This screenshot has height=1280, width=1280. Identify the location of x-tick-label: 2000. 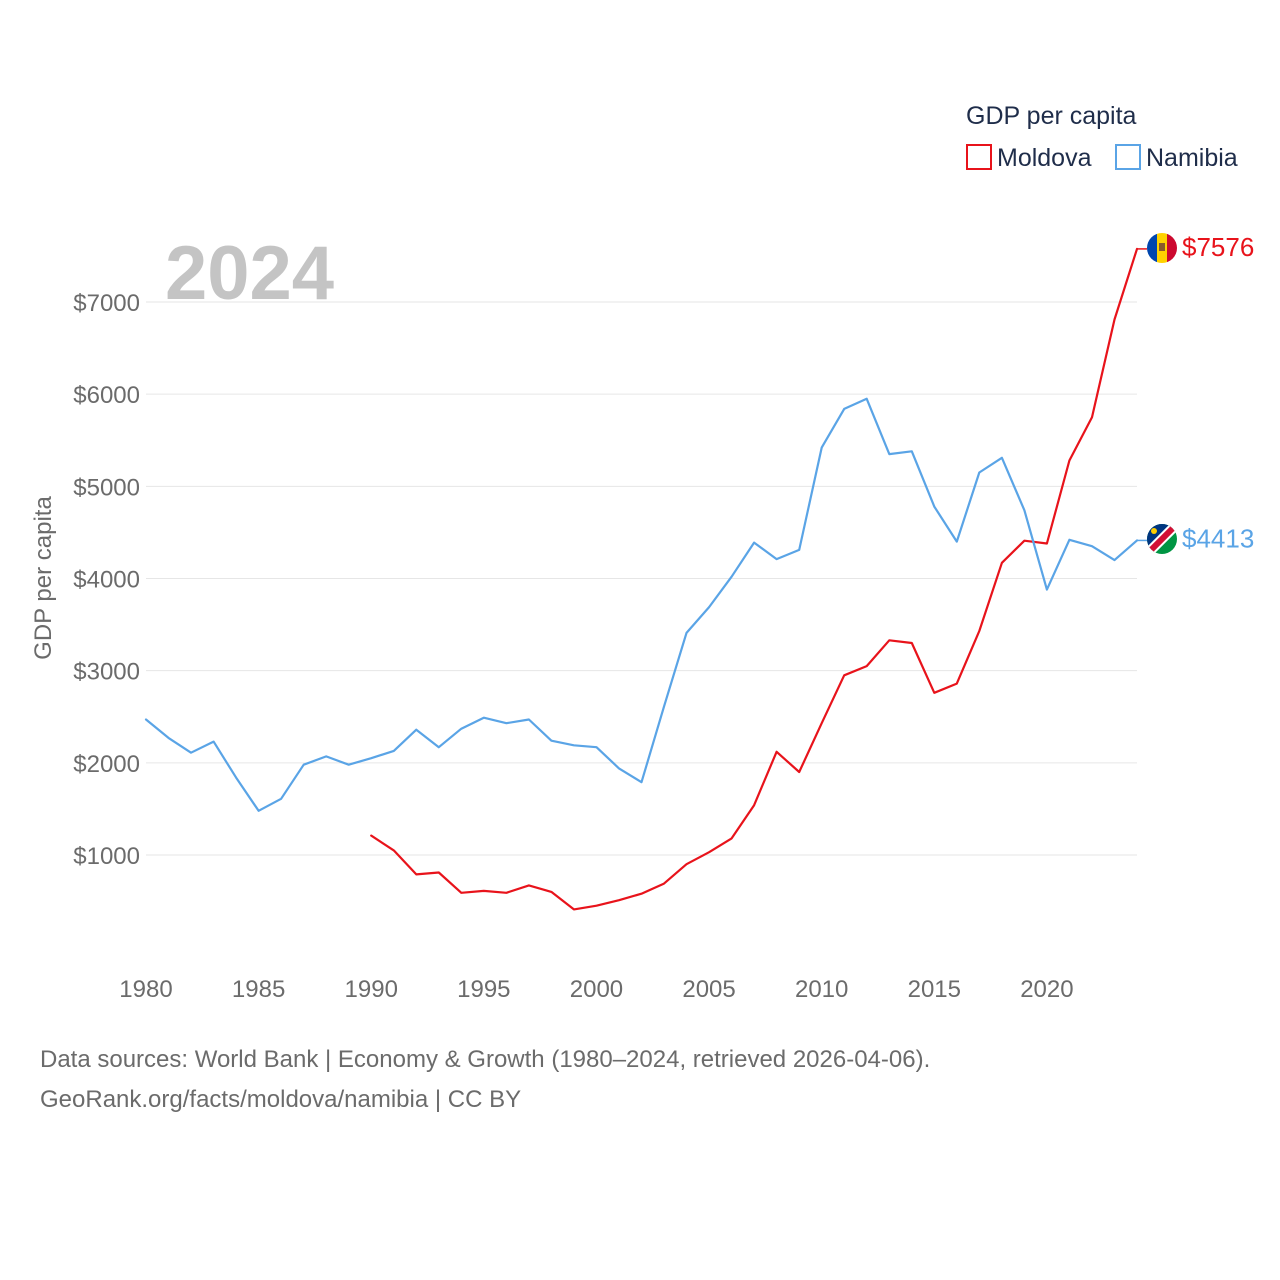
(596, 989).